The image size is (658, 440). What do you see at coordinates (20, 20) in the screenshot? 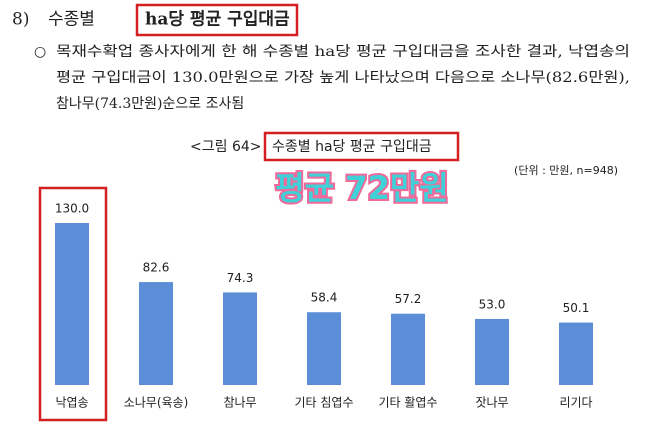
I see `heading-number: 8)` at bounding box center [20, 20].